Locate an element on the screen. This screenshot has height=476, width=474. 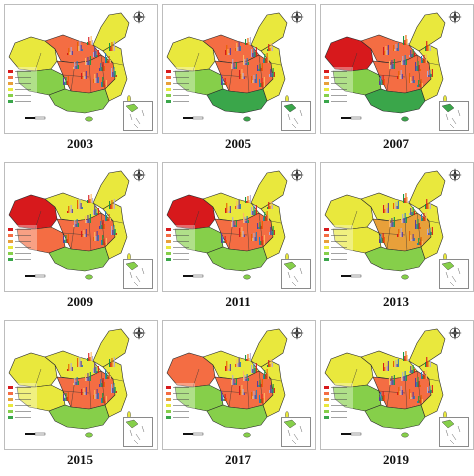
map-panel: 2007 is located at coordinates (396, 81).